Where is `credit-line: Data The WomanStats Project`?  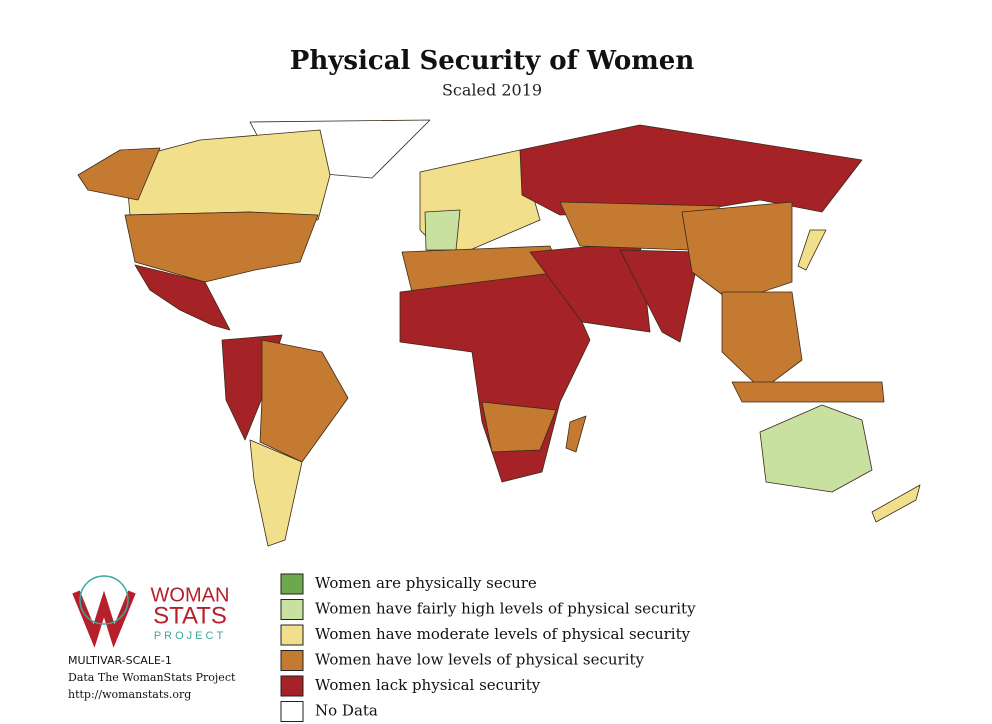
credit-line: Data The WomanStats Project is located at coordinates (152, 677).